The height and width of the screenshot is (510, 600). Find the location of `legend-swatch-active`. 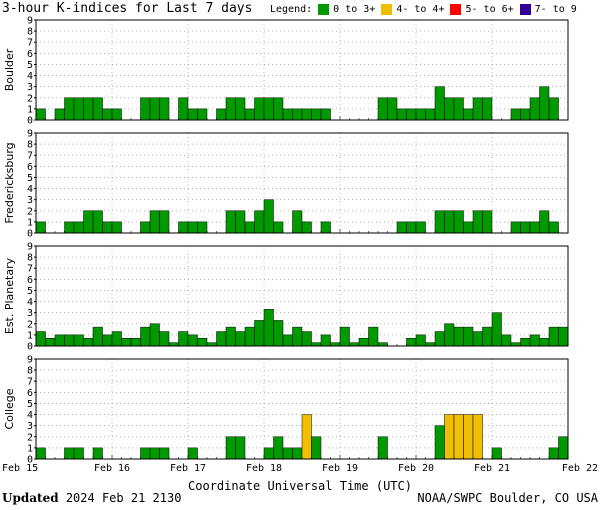

legend-swatch-active is located at coordinates (387, 9).